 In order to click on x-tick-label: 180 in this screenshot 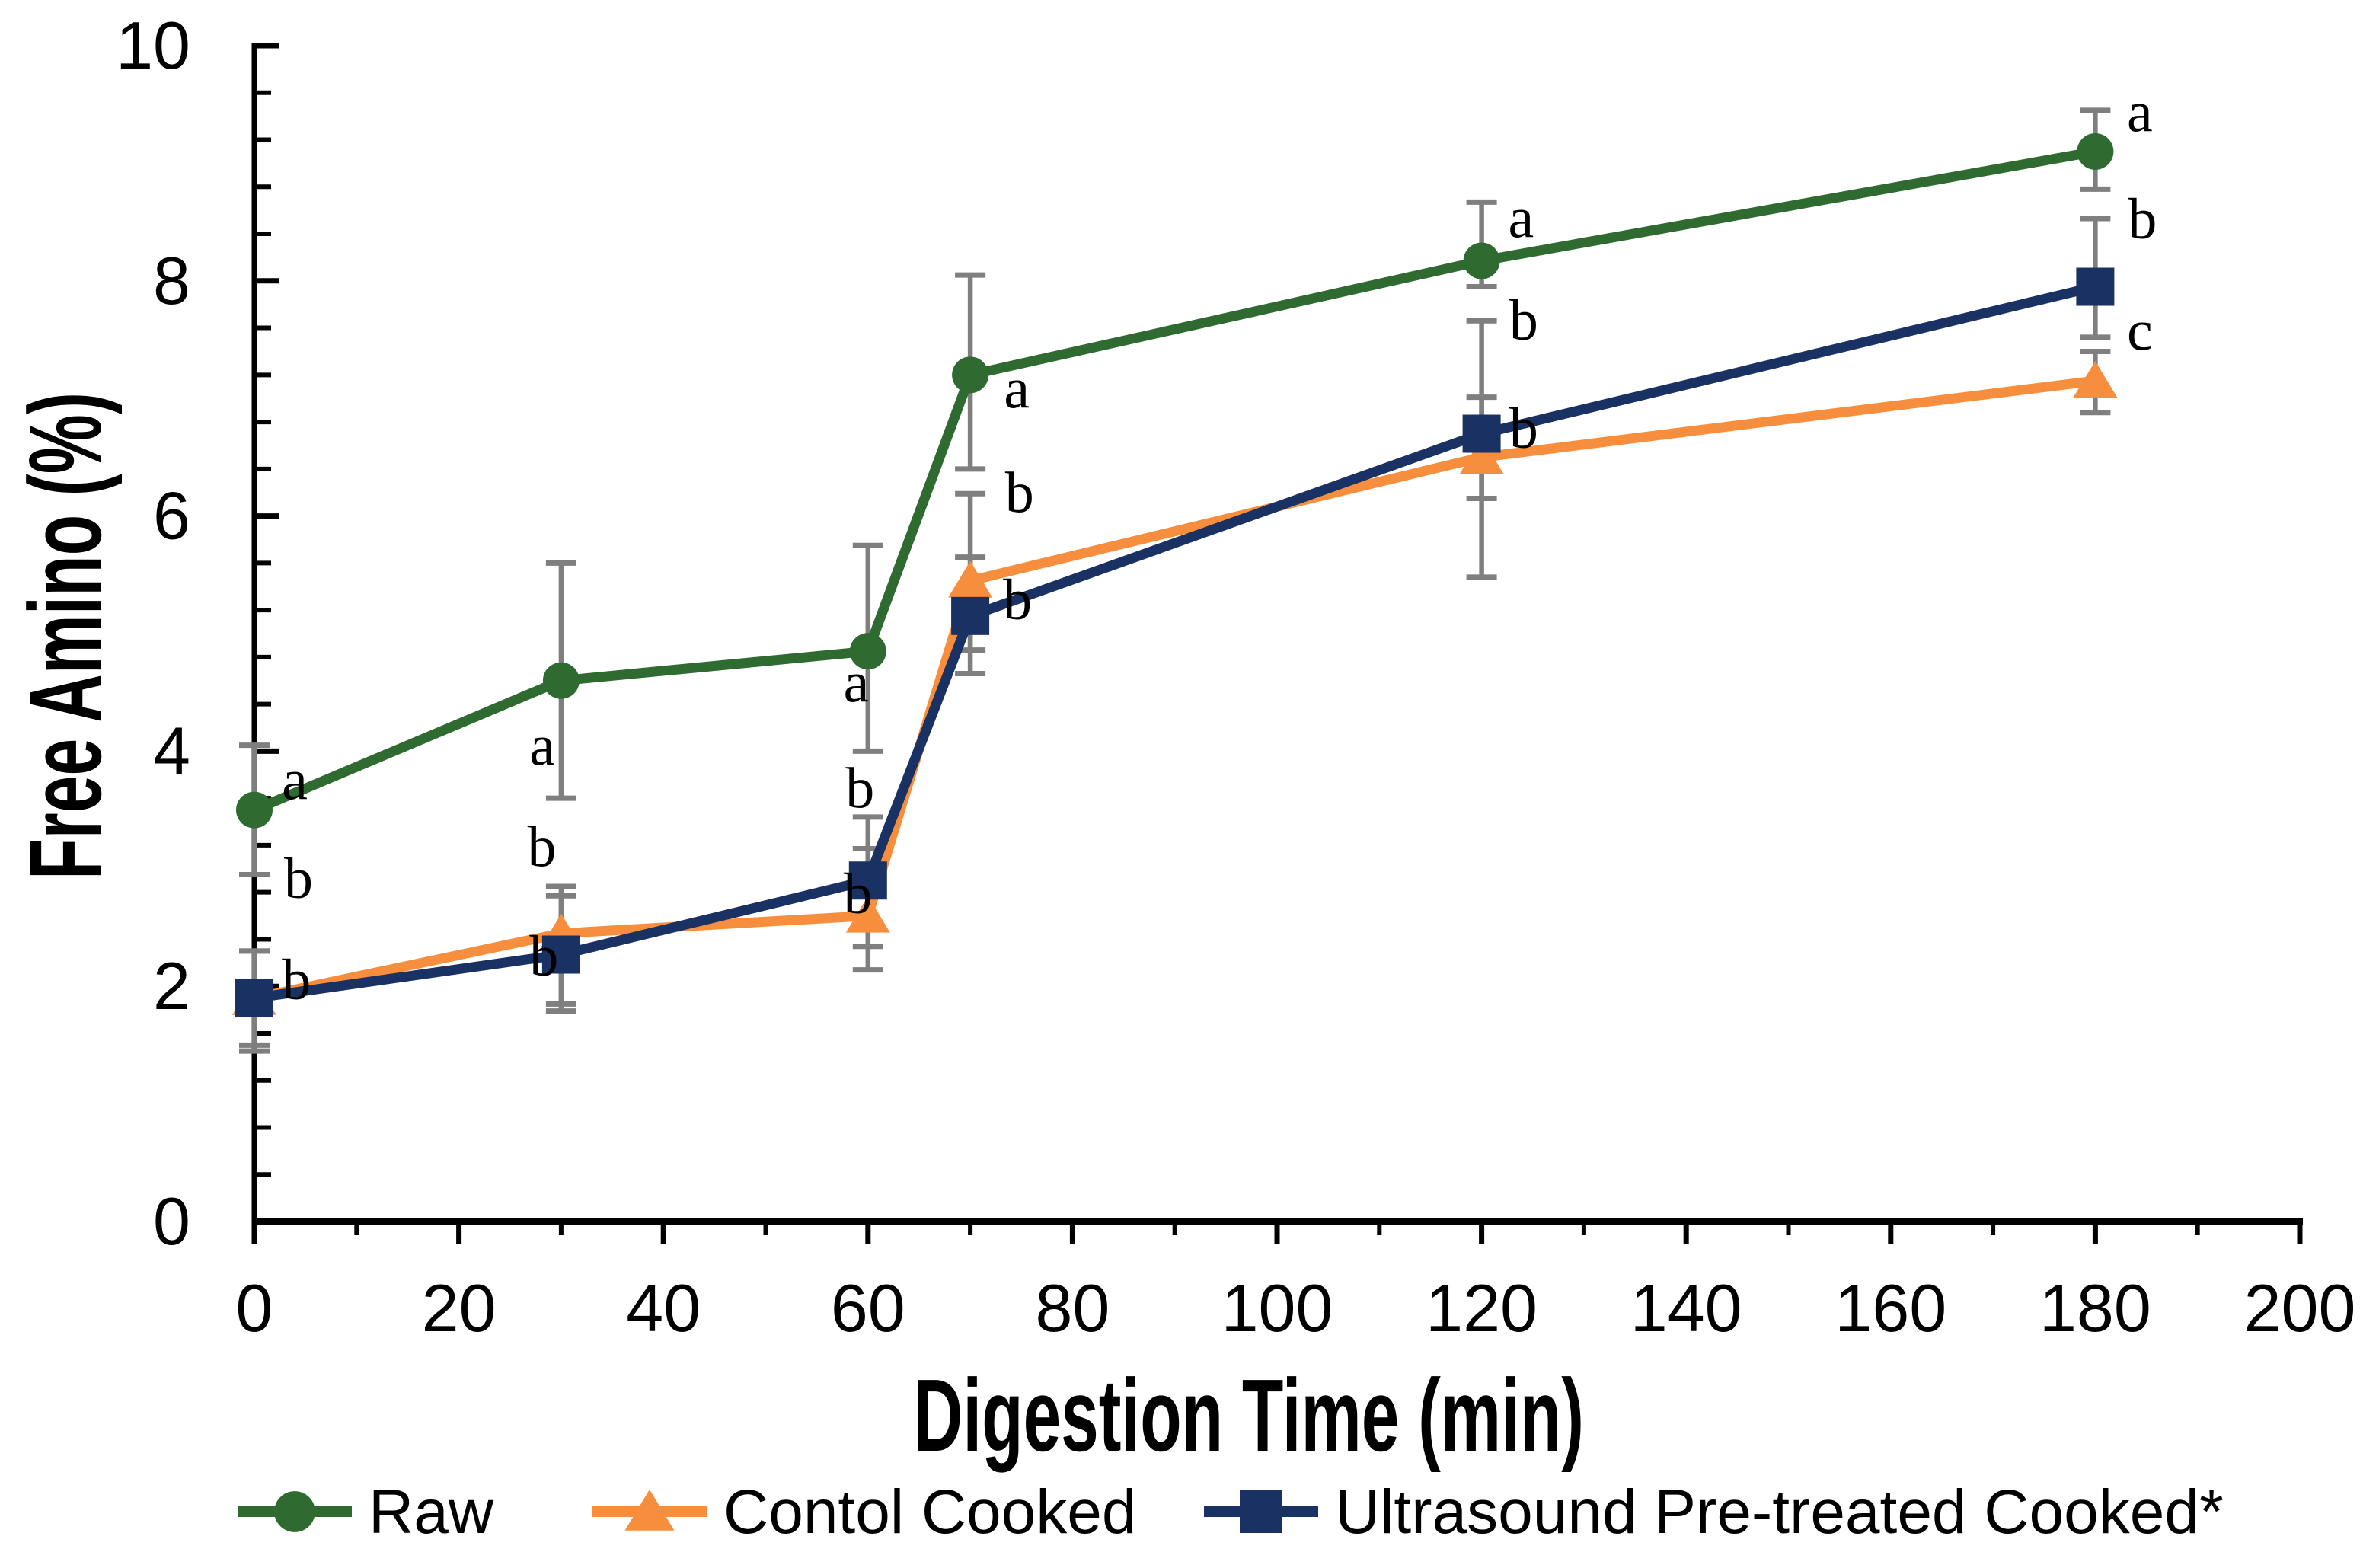, I will do `click(2095, 1308)`.